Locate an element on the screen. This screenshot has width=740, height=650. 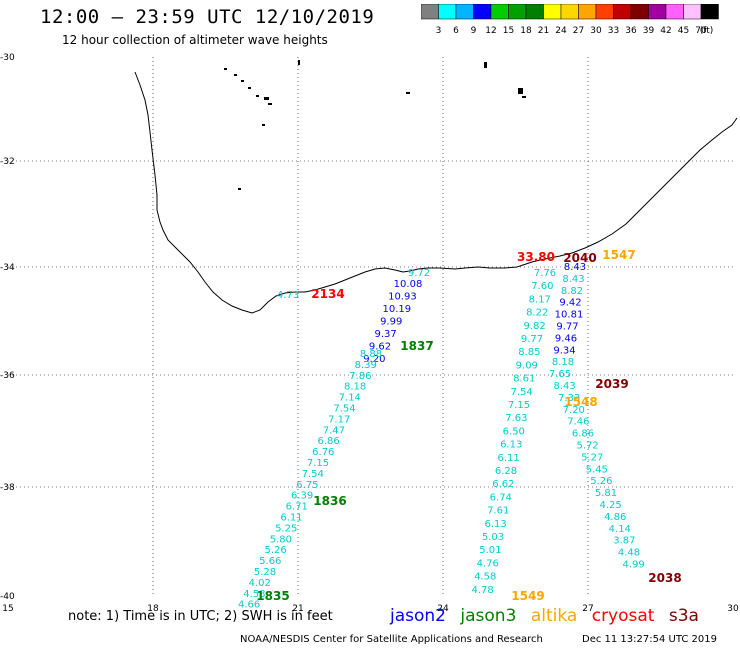
wave-height-value: 4.99 is located at coordinates (633, 565).